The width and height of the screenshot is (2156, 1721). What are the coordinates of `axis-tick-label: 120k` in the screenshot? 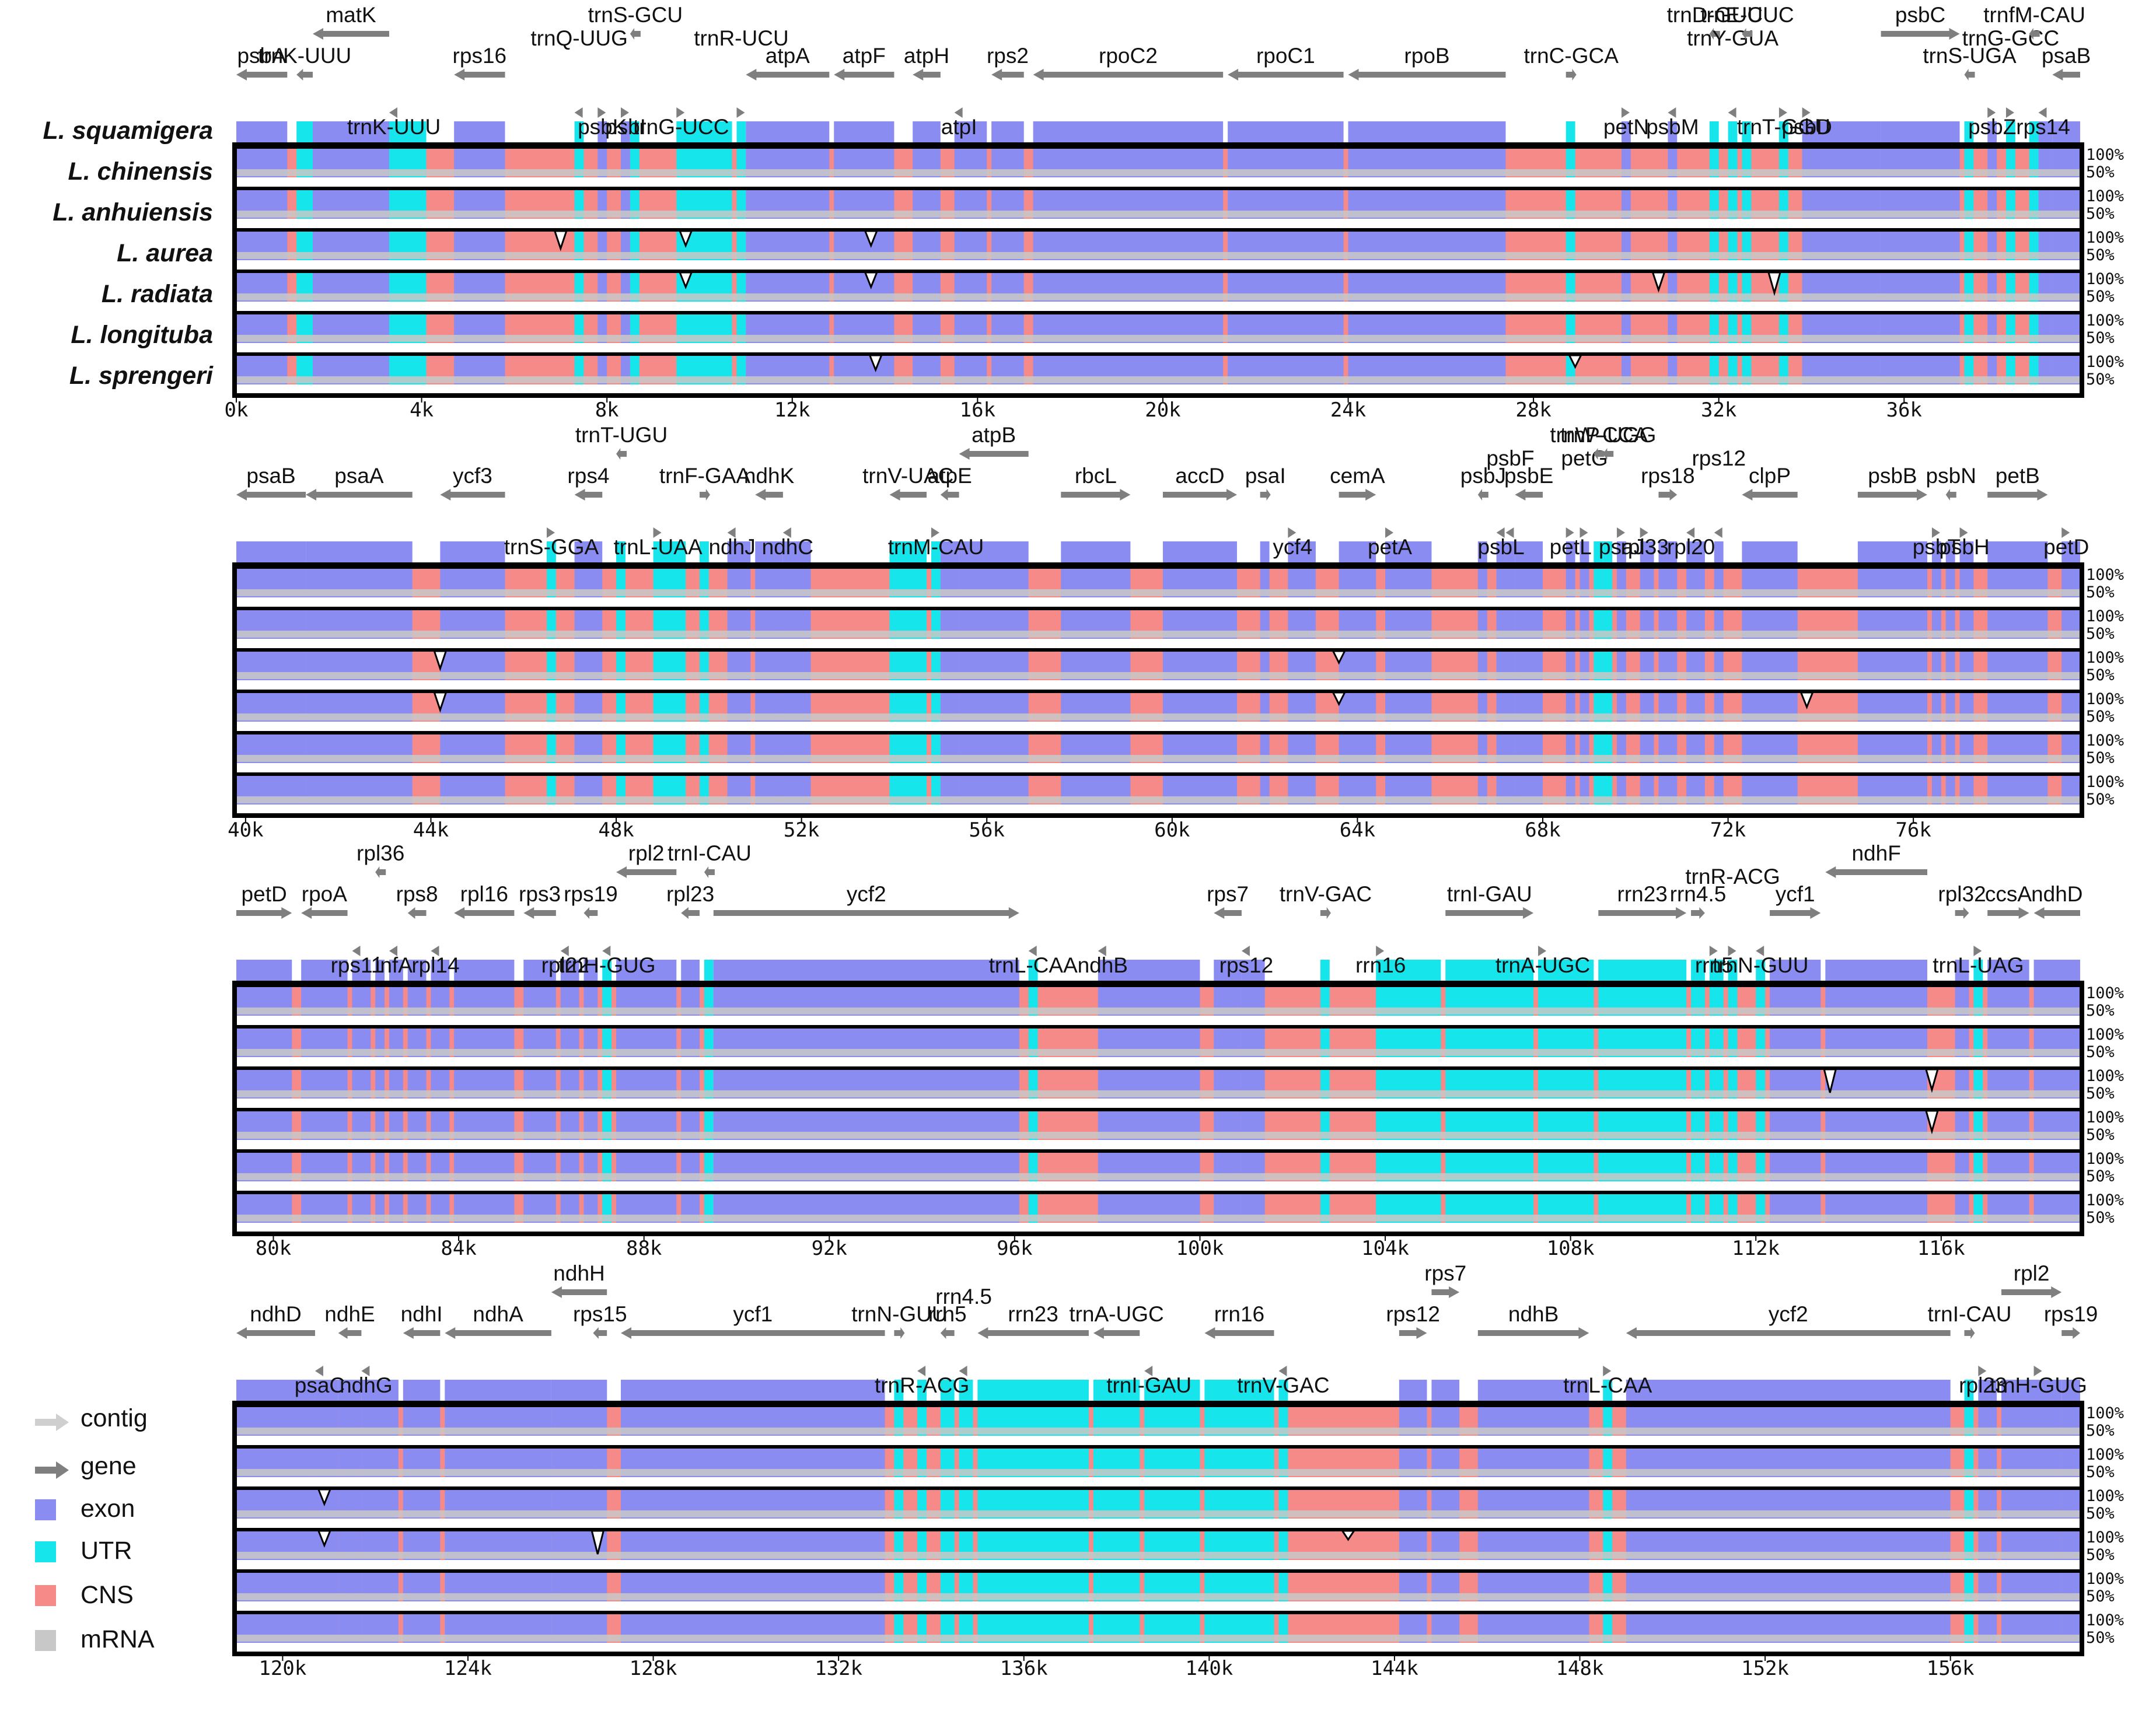 It's located at (282, 1668).